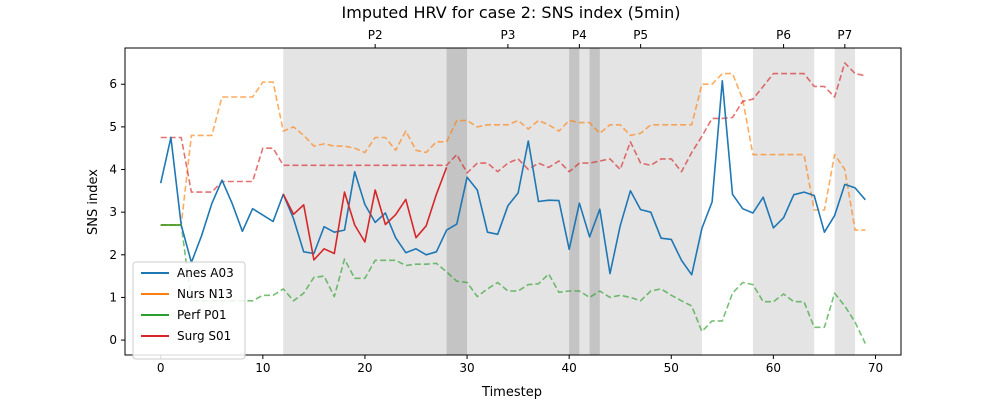 This screenshot has width=1000, height=400. I want to click on top-tick-label: P4, so click(579, 35).